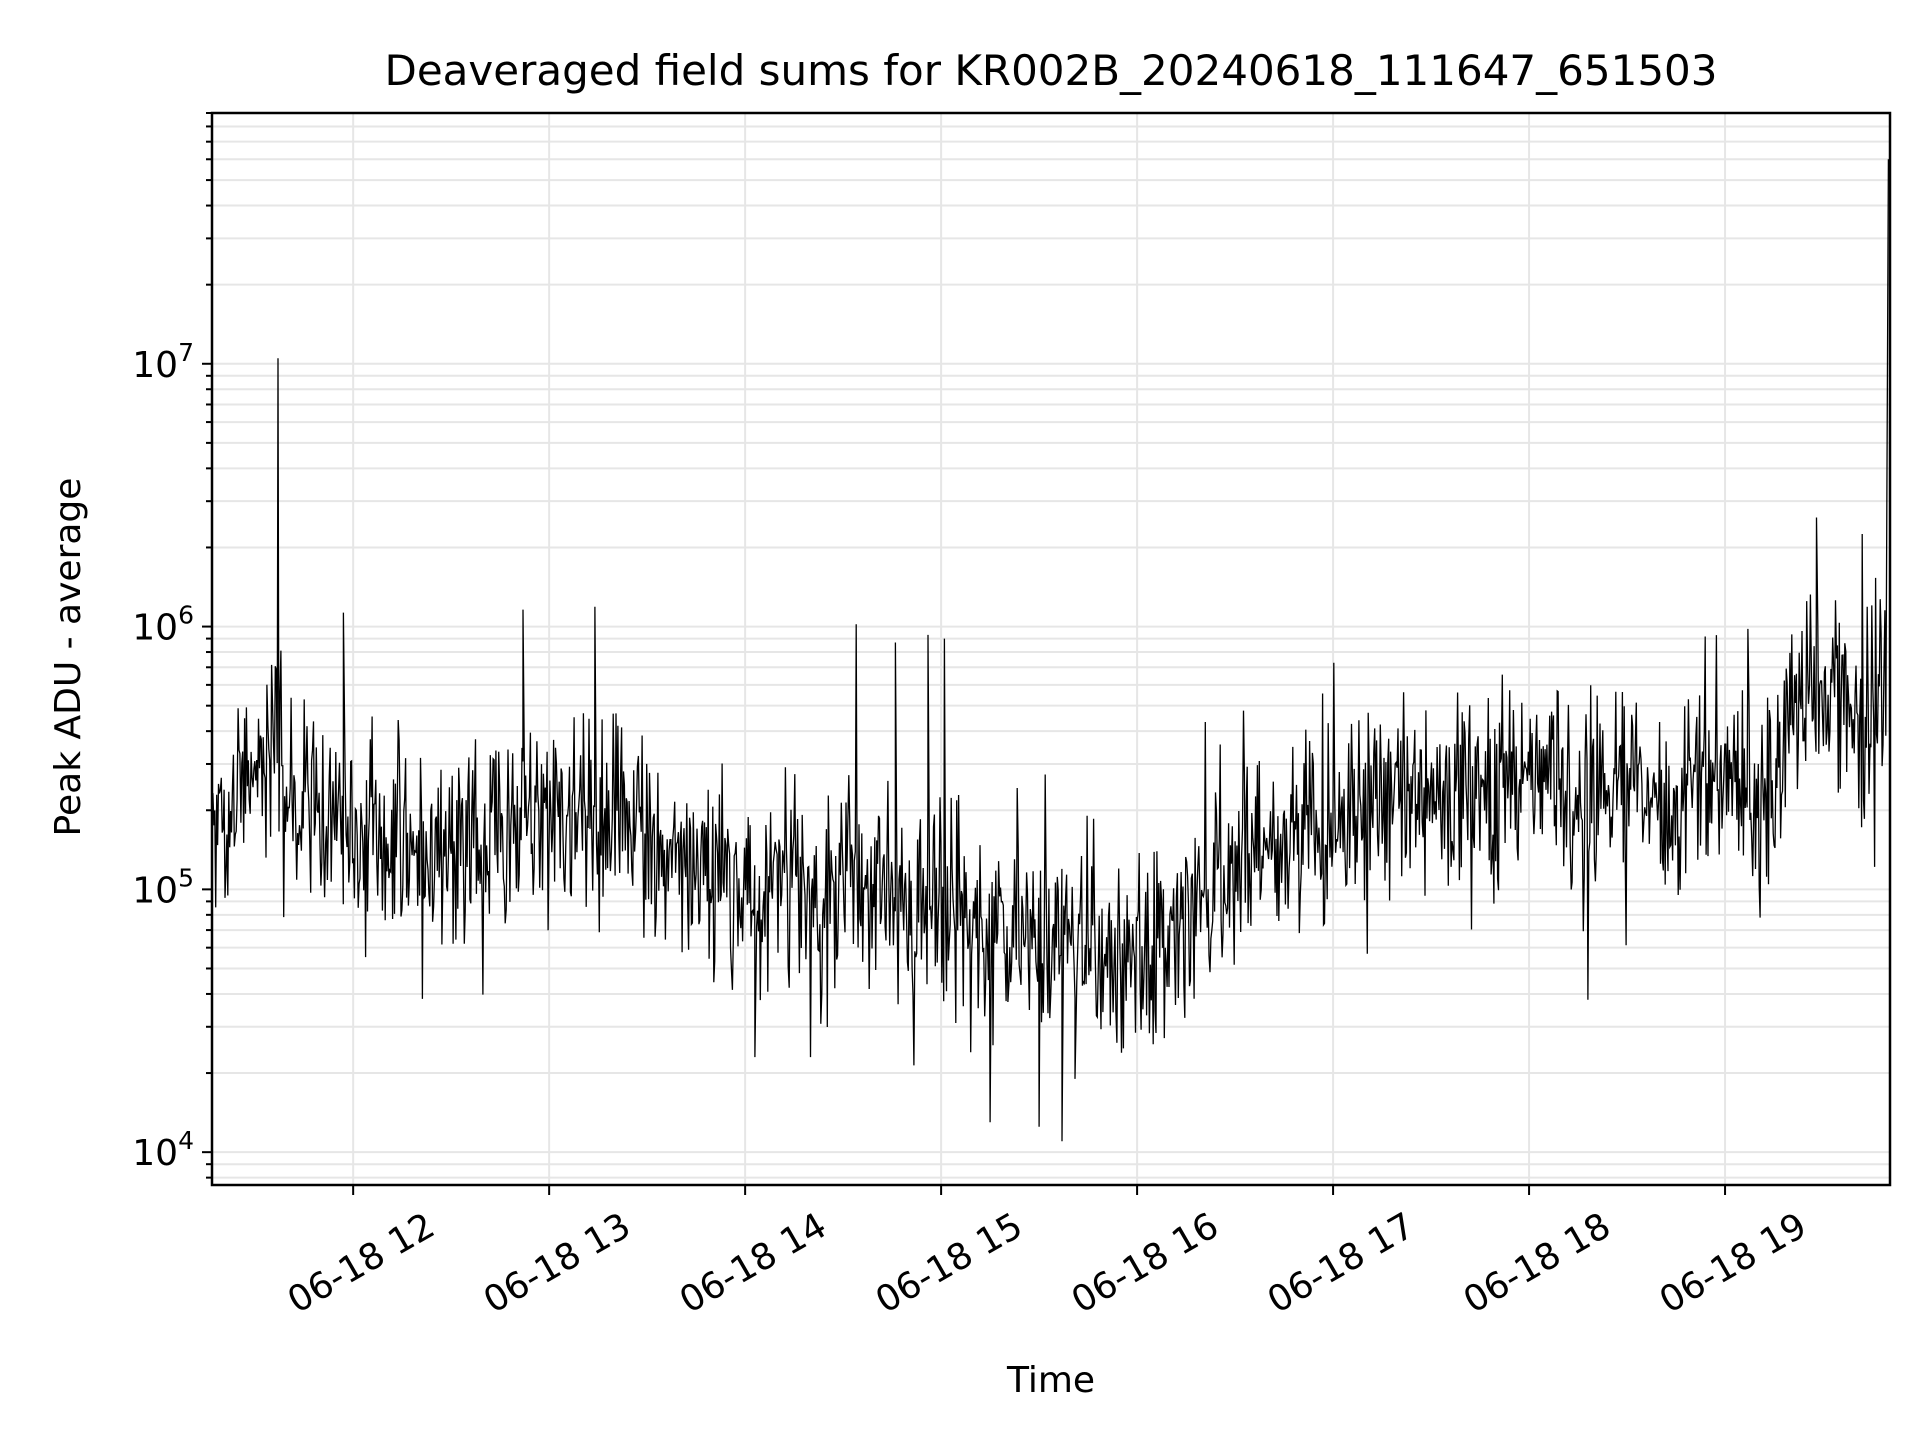 The height and width of the screenshot is (1440, 1920). What do you see at coordinates (163, 1150) in the screenshot?
I see `y-tick-label: 10⁴` at bounding box center [163, 1150].